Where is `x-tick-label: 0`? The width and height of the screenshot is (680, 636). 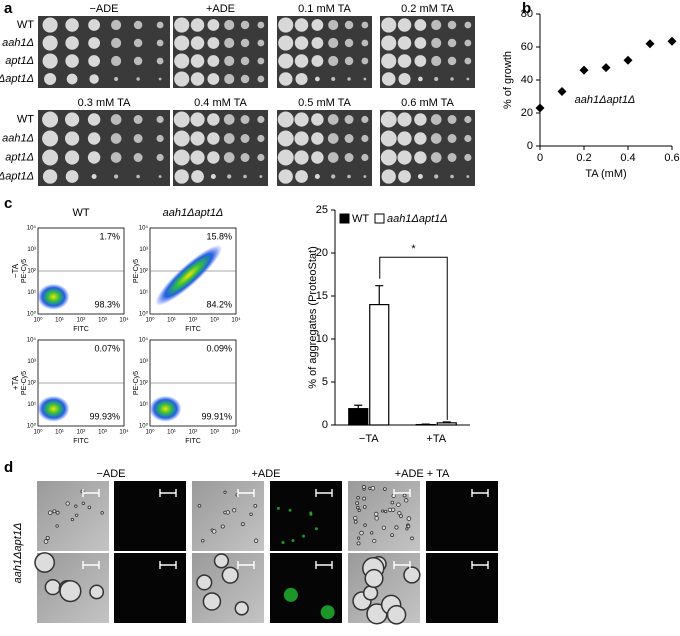 x-tick-label: 0 is located at coordinates (540, 158).